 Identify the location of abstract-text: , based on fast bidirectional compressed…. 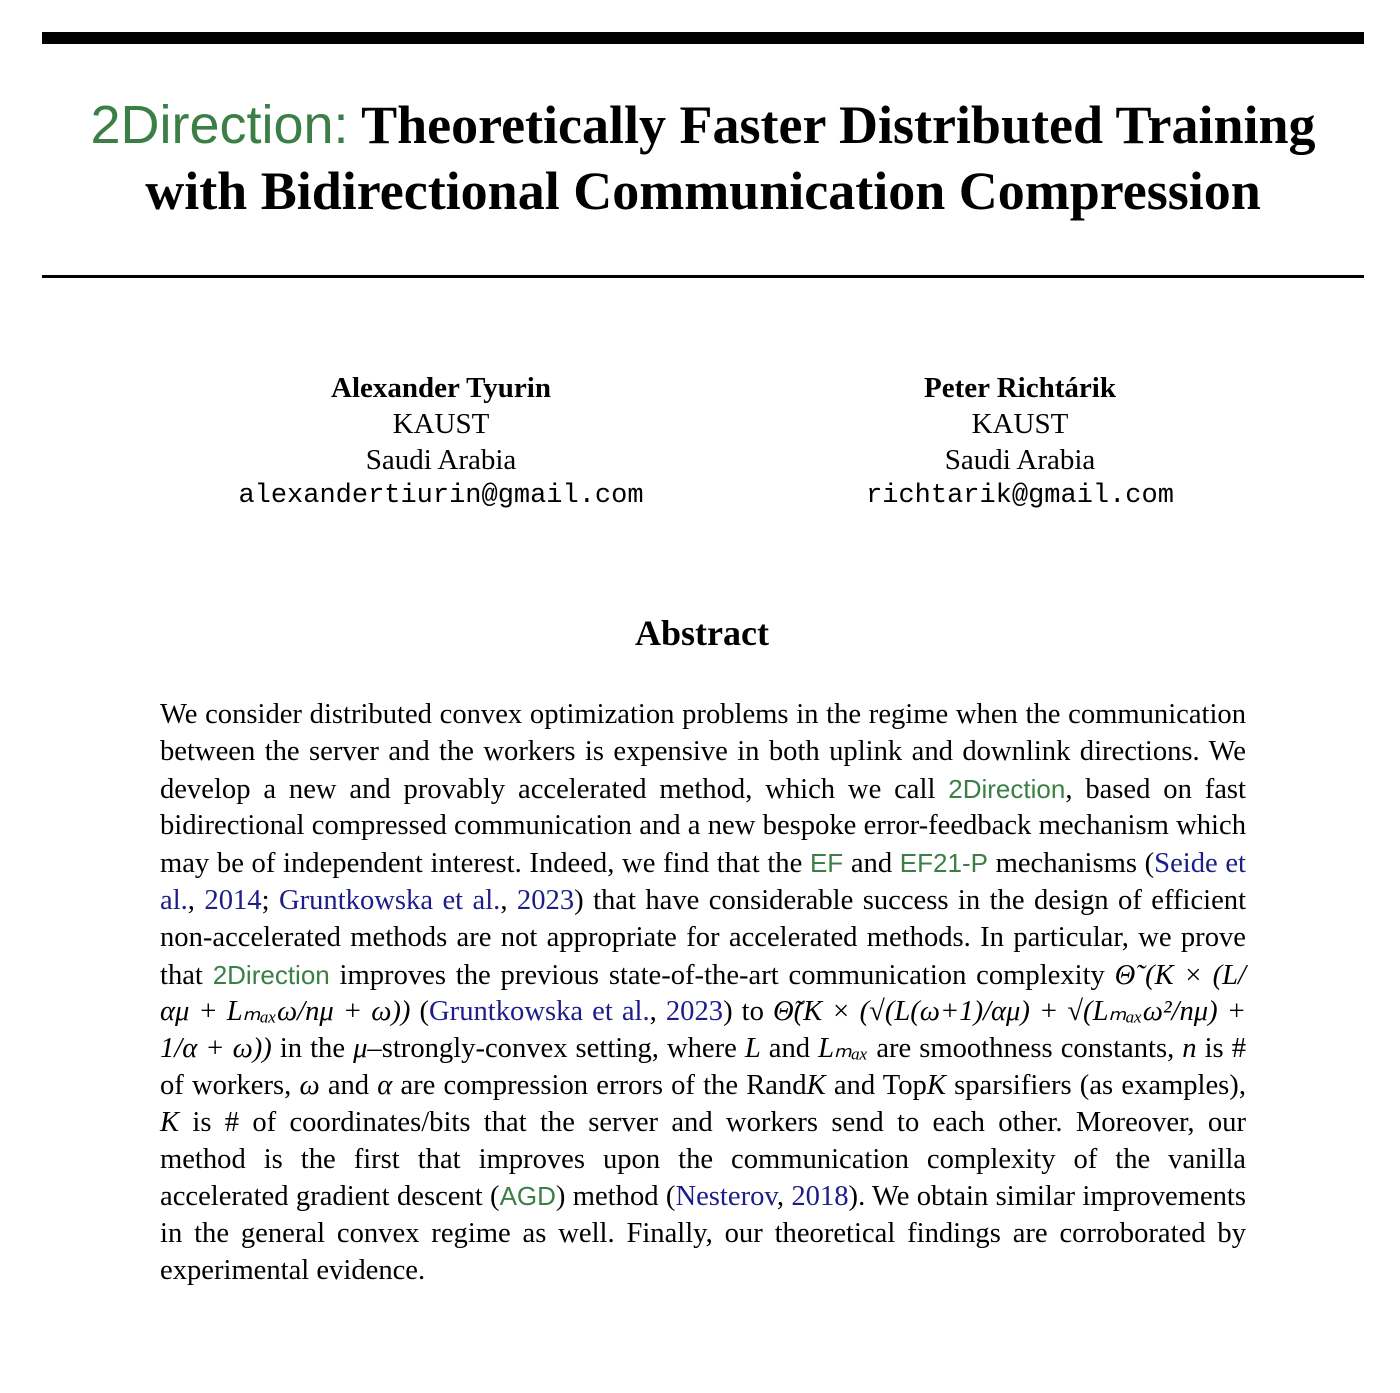
(703, 826).